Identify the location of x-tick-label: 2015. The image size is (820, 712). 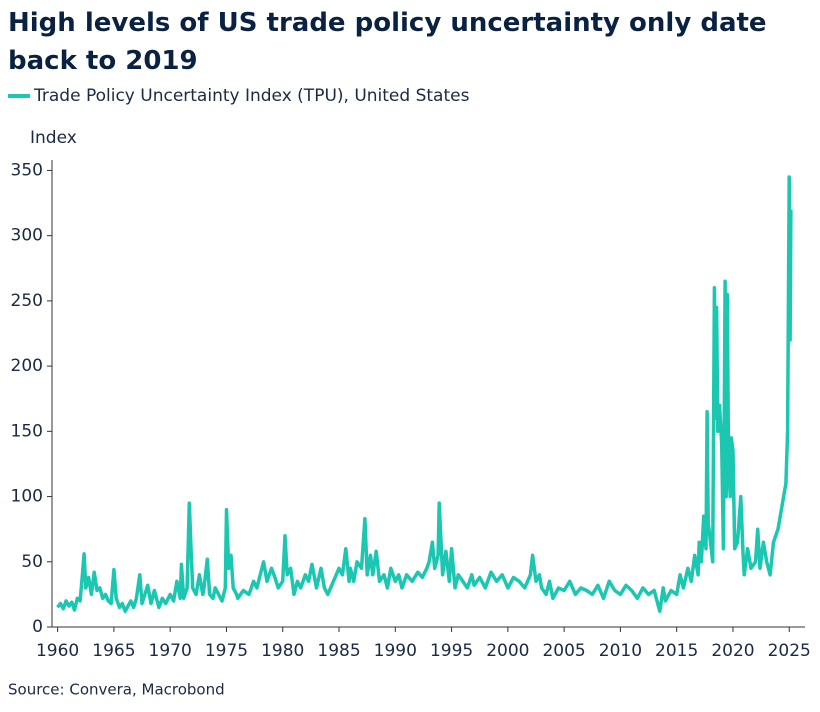
(676, 651).